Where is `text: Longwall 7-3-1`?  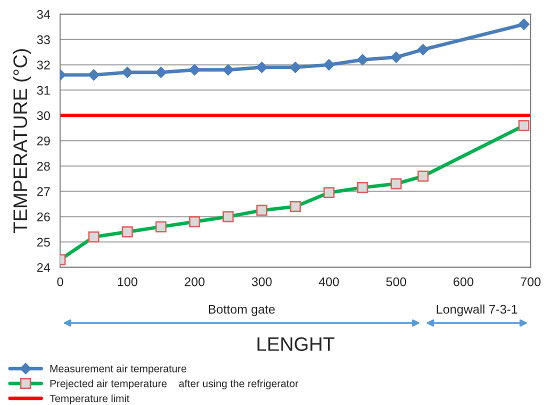
text: Longwall 7-3-1 is located at coordinates (477, 310).